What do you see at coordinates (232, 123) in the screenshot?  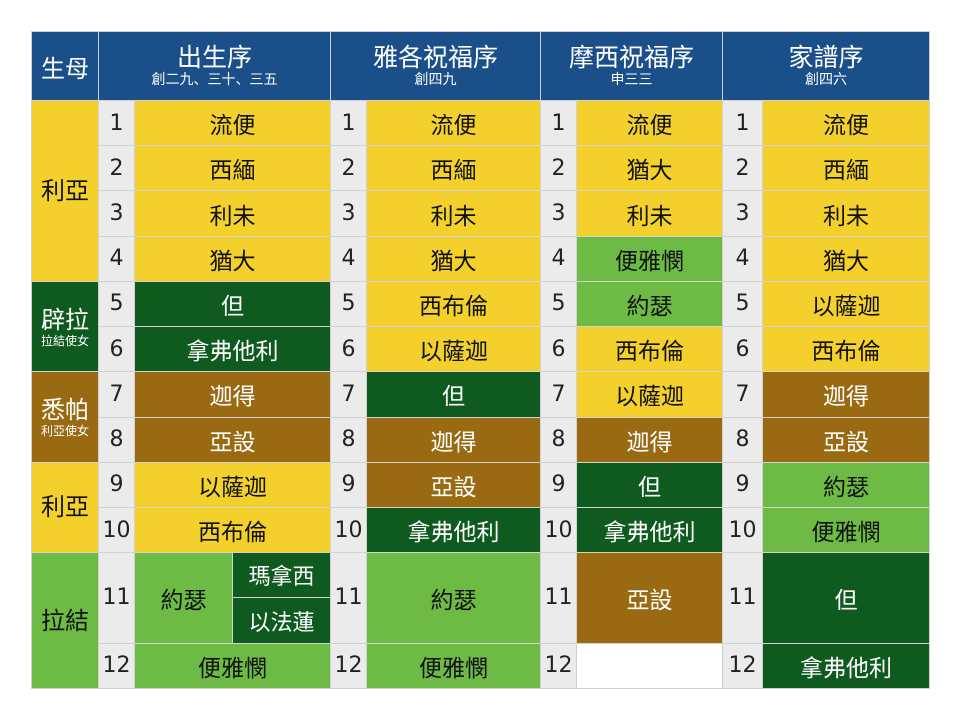 I see `birth-cell: 流便` at bounding box center [232, 123].